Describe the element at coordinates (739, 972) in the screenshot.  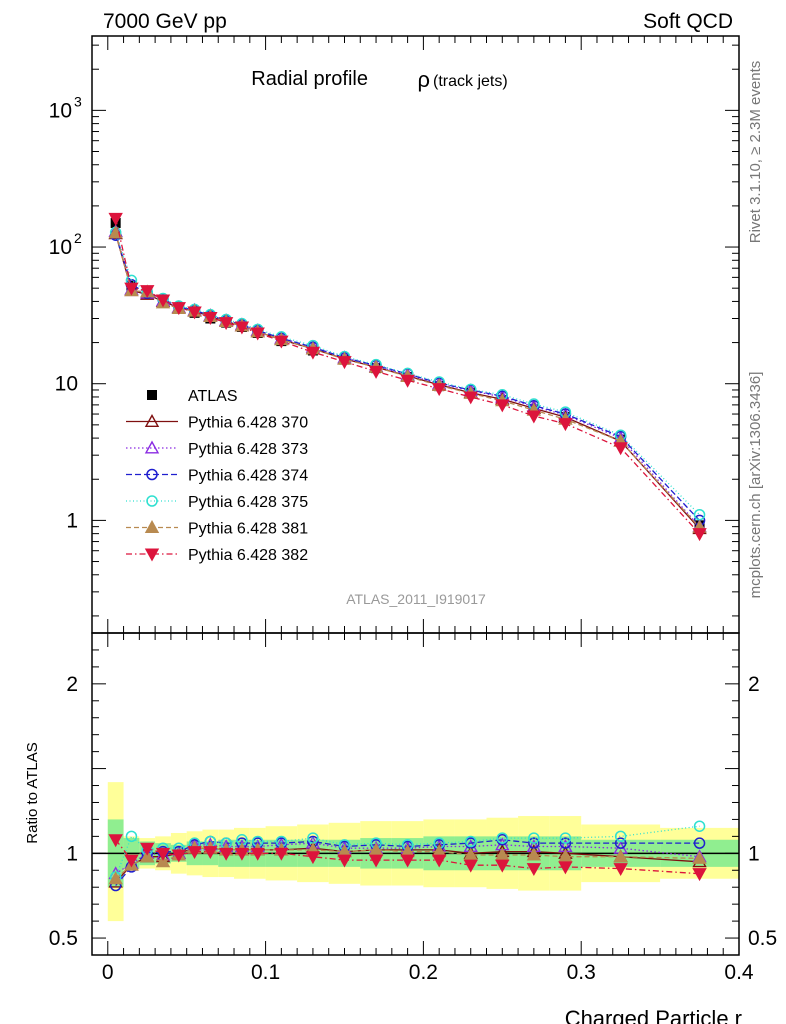
I see `x-tick-label: 0.4` at that location.